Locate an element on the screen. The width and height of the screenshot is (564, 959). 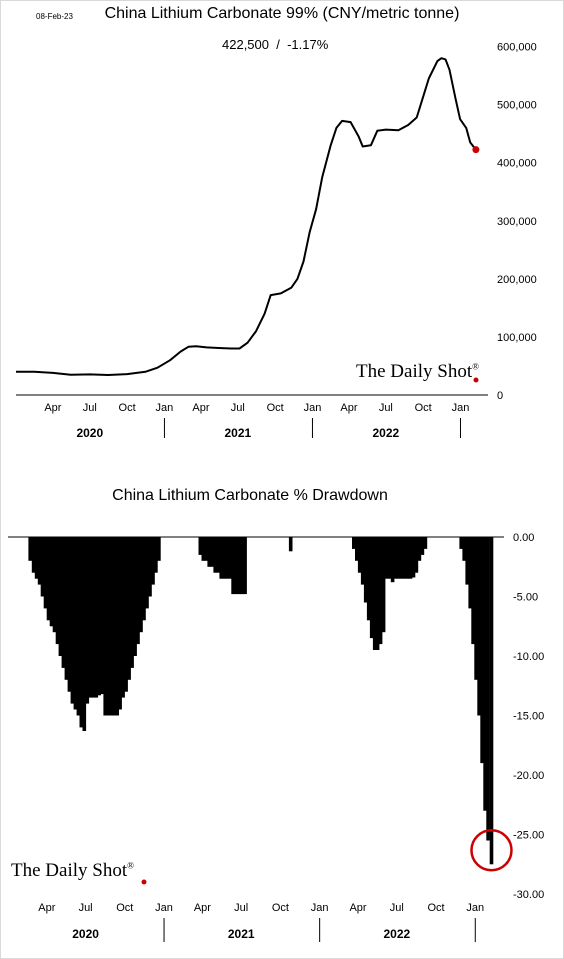
y-tick-label: 100,000 is located at coordinates (517, 338).